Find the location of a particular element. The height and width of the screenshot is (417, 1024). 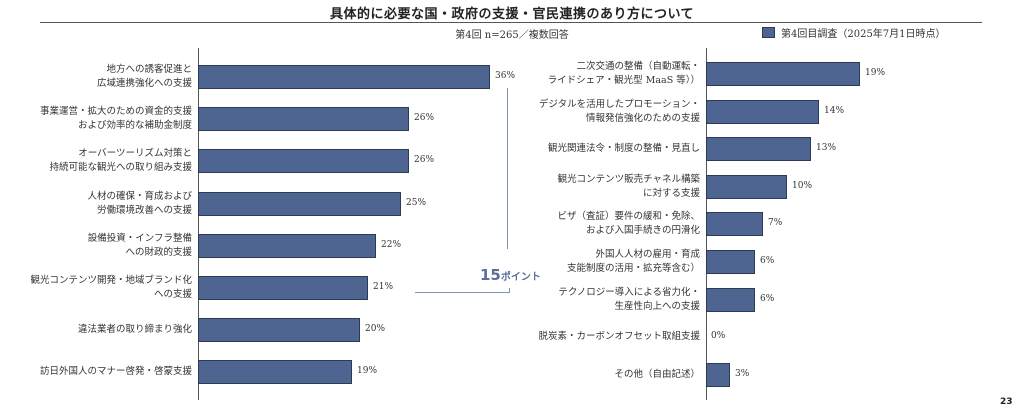

bar-label-line1: 二次交通の整備（自動運転・ is located at coordinates (638, 66).